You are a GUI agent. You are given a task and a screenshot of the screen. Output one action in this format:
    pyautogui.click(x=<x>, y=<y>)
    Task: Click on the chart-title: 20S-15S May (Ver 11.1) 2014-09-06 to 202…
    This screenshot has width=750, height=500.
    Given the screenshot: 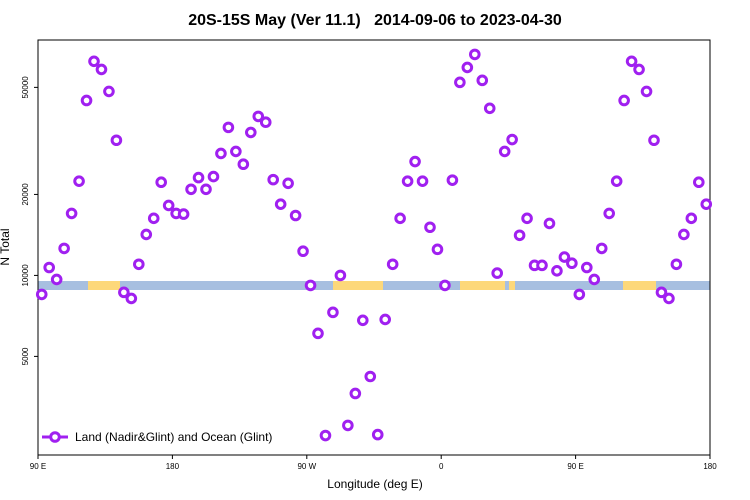 What is the action you would take?
    pyautogui.click(x=375, y=20)
    